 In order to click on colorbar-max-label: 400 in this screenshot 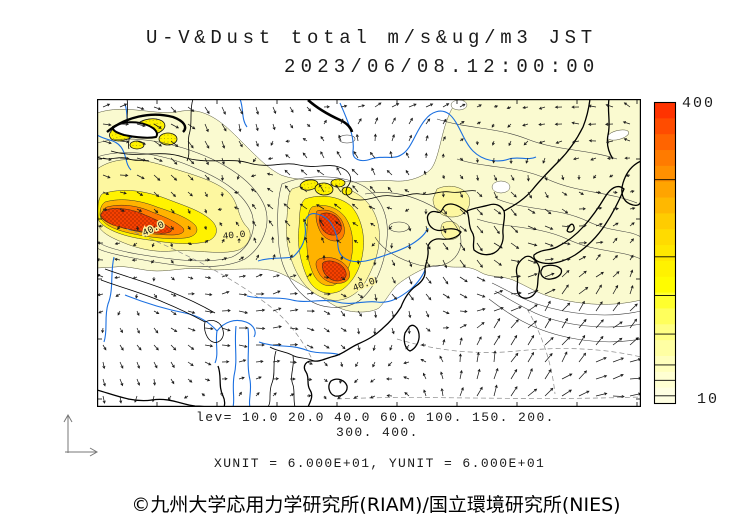, I will do `click(699, 103)`.